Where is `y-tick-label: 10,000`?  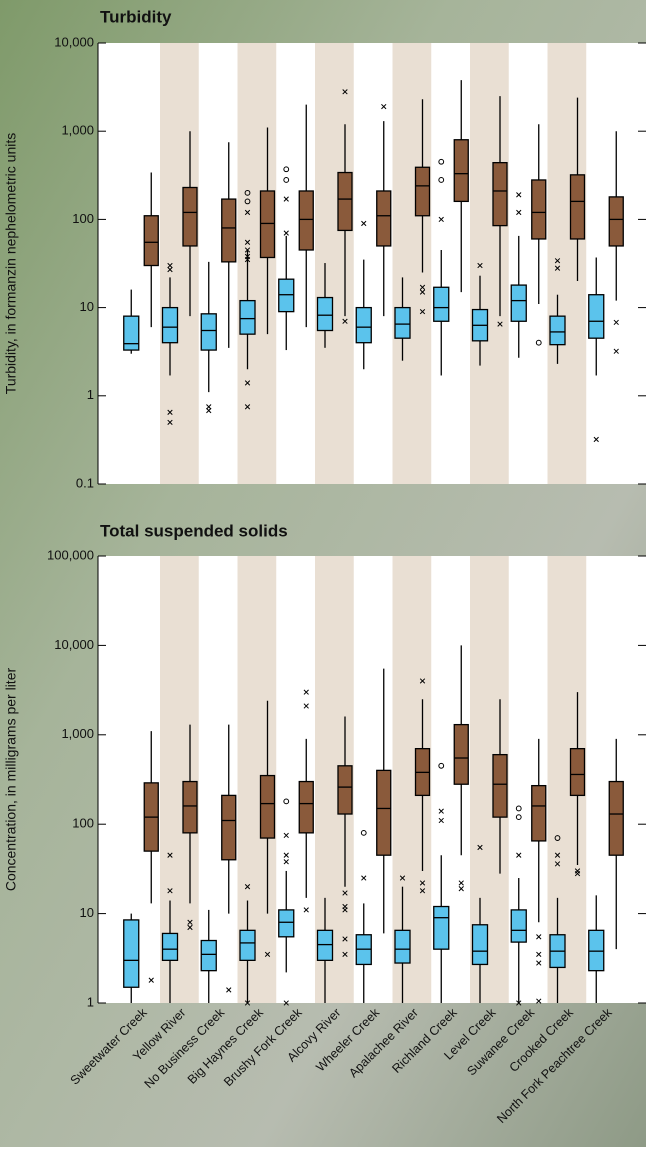
y-tick-label: 10,000 is located at coordinates (74, 41).